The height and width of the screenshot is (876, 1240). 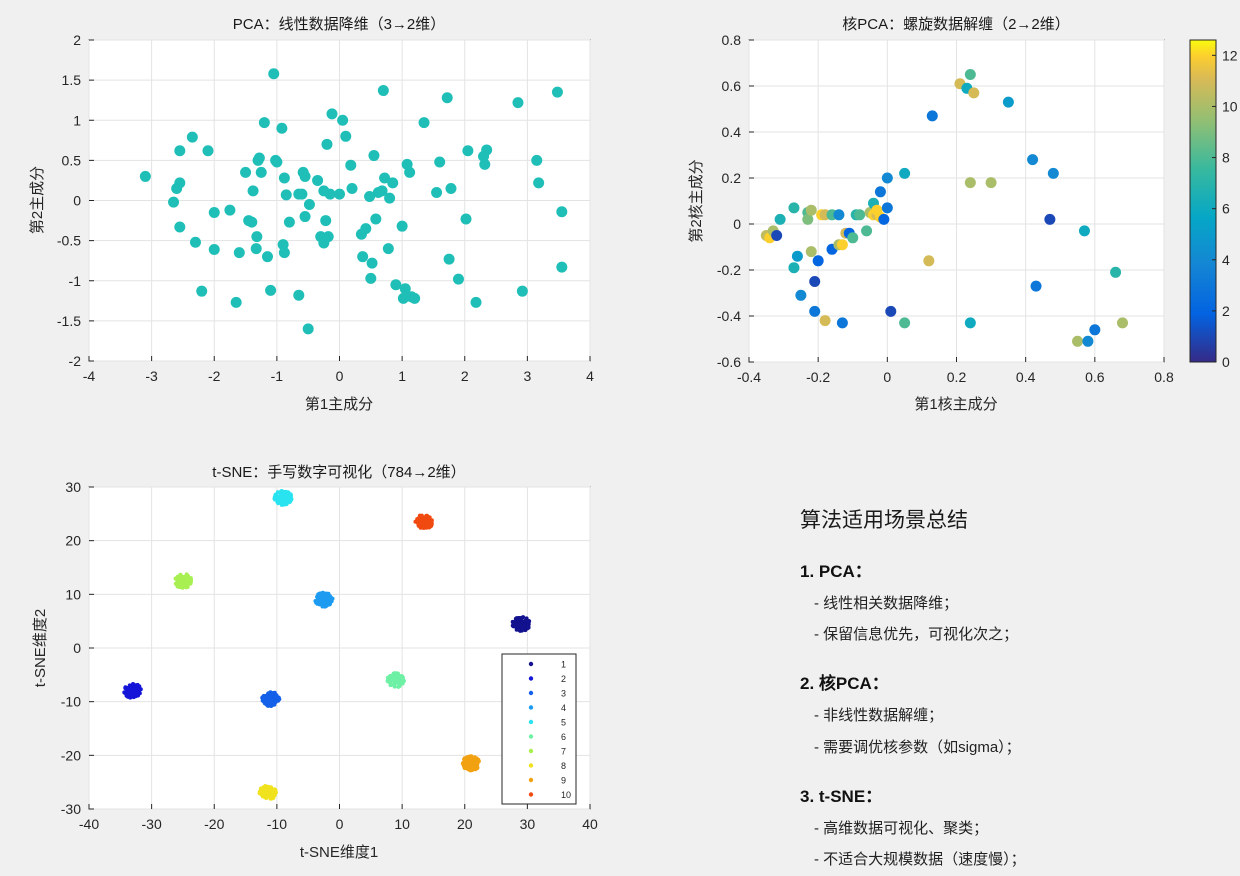 I want to click on summary-heading-kpca: 2. 核PCA：, so click(x=844, y=683).